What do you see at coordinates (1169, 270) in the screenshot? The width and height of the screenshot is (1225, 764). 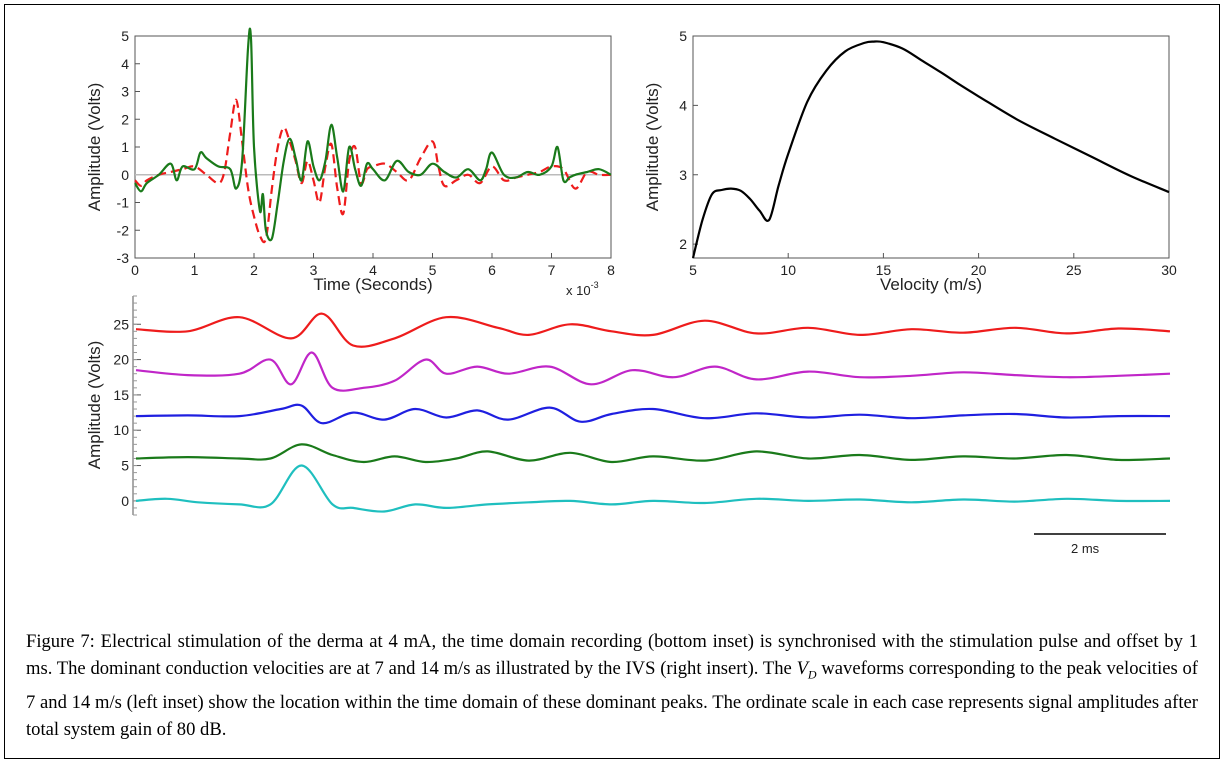 I see `ivs-x-tick-label: 30` at bounding box center [1169, 270].